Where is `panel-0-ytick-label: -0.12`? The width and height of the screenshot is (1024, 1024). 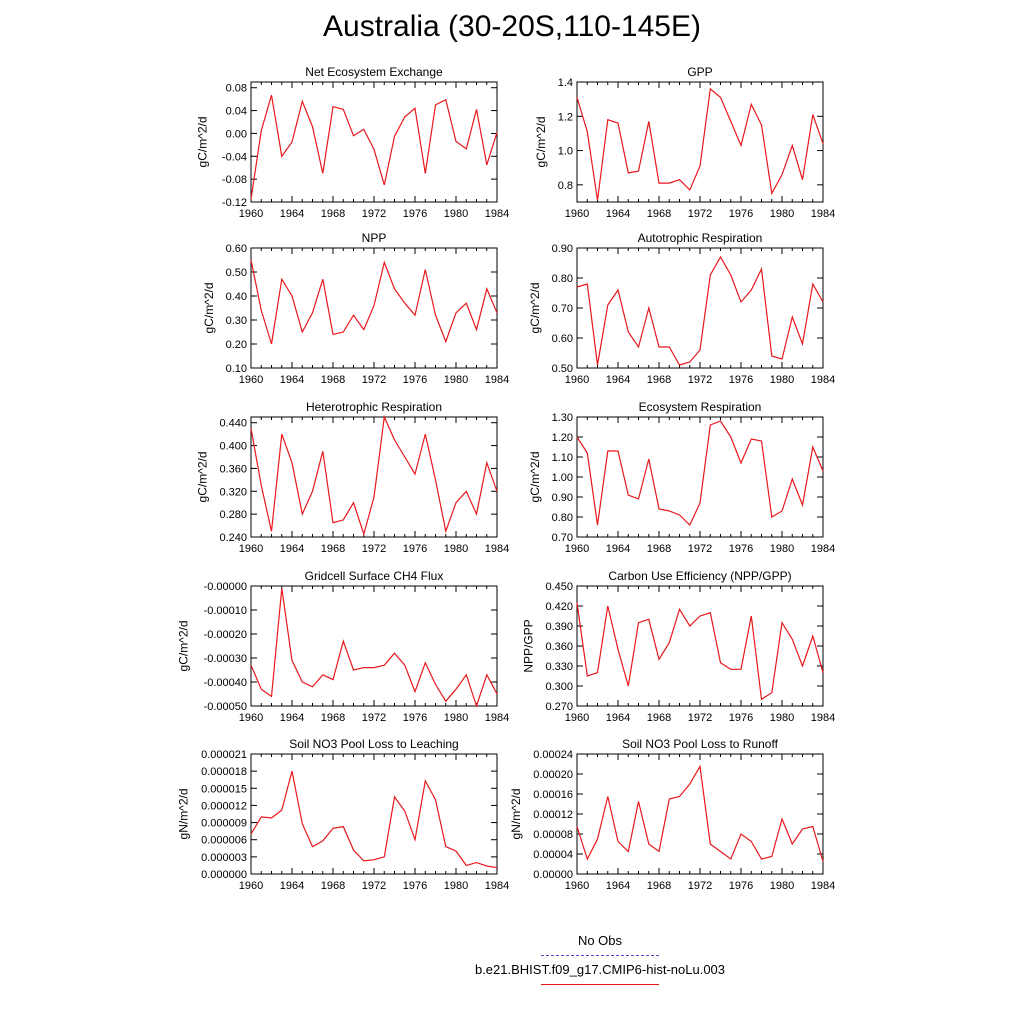
panel-0-ytick-label: -0.12 is located at coordinates (234, 203).